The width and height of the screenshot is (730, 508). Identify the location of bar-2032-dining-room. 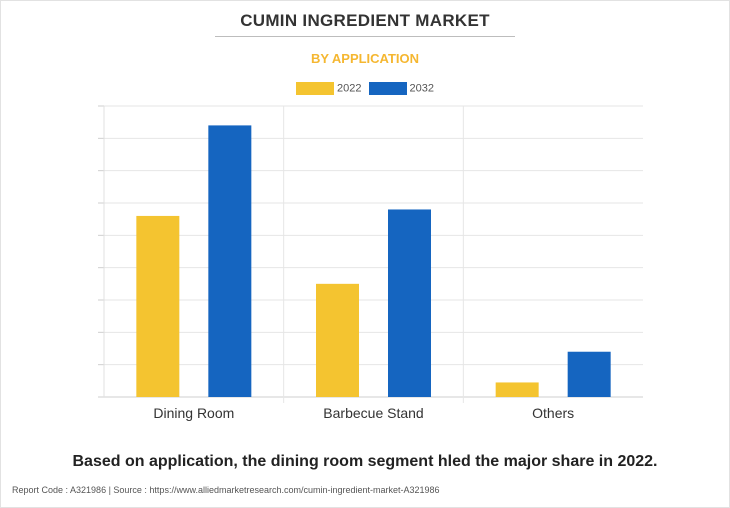
(230, 261).